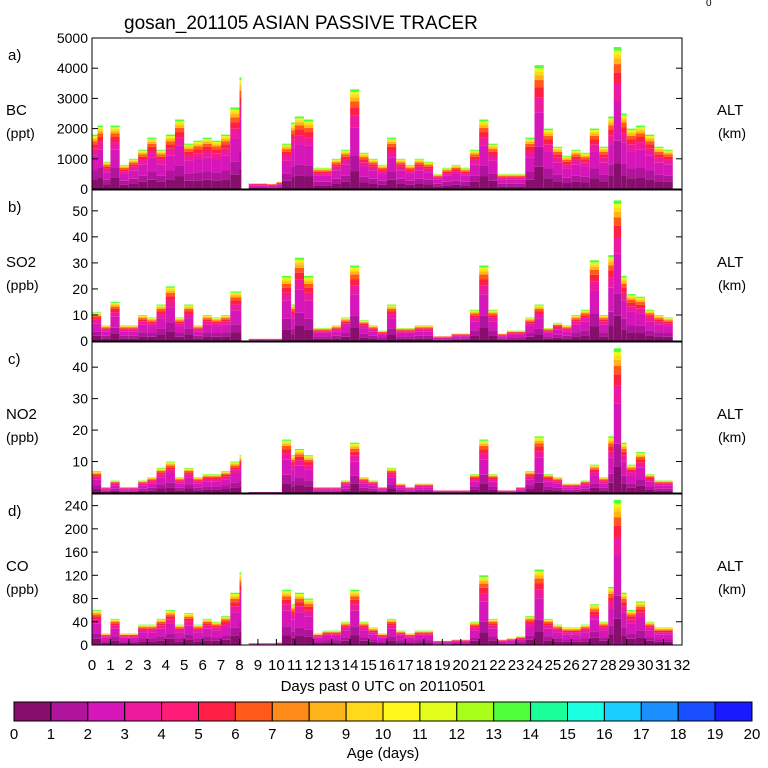 The height and width of the screenshot is (768, 768). What do you see at coordinates (696, 711) in the screenshot?
I see `colorbar-swatch` at bounding box center [696, 711].